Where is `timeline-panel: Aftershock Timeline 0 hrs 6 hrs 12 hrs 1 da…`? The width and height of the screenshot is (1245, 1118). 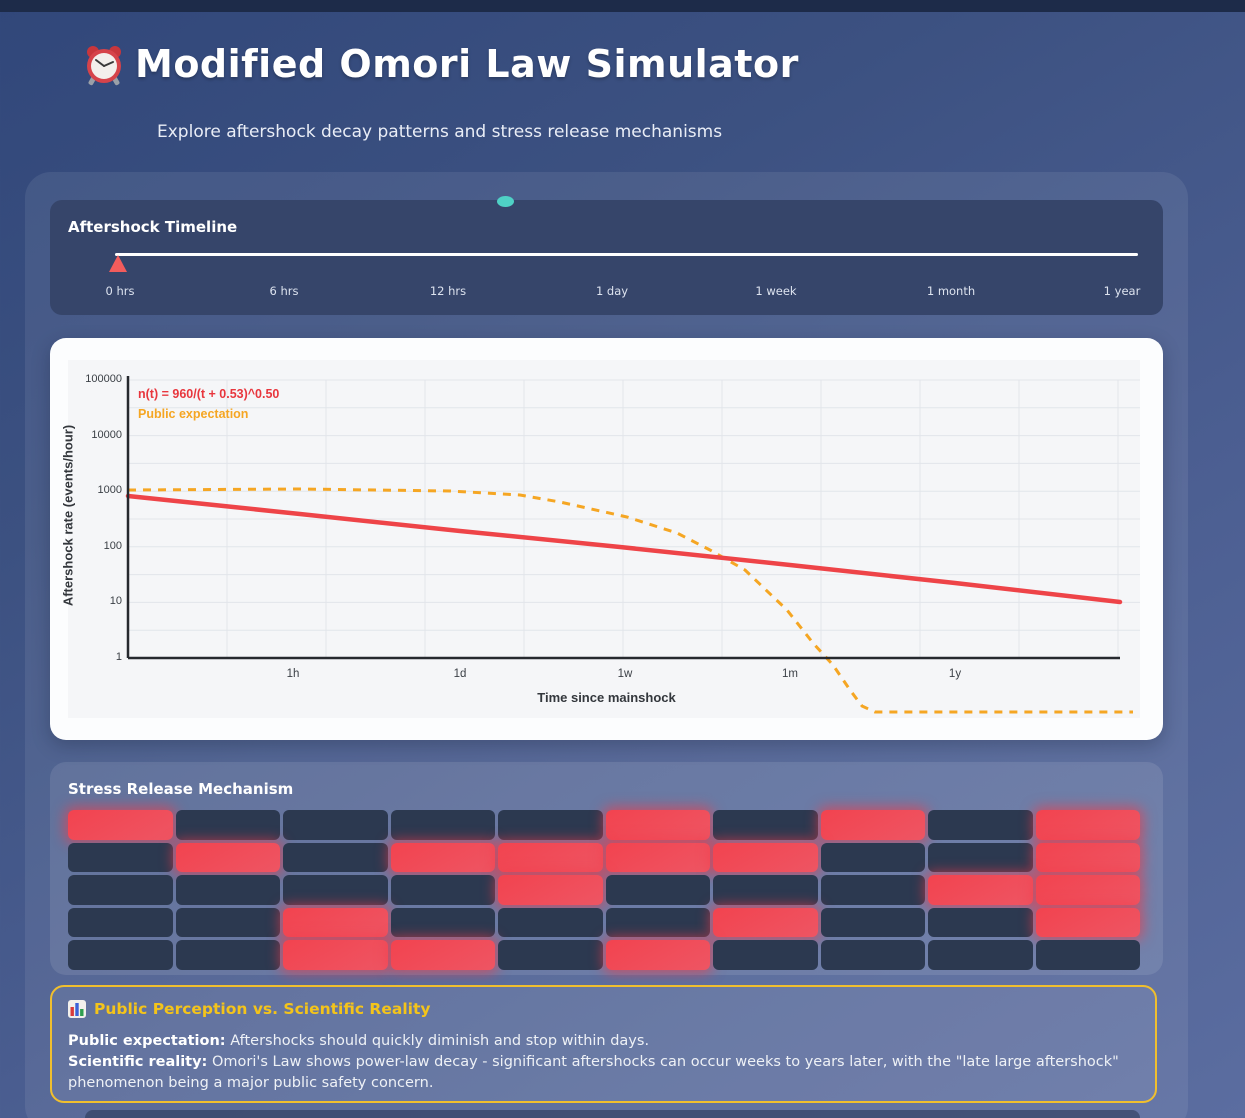 timeline-panel: Aftershock Timeline 0 hrs 6 hrs 12 hrs 1 da… is located at coordinates (606, 255).